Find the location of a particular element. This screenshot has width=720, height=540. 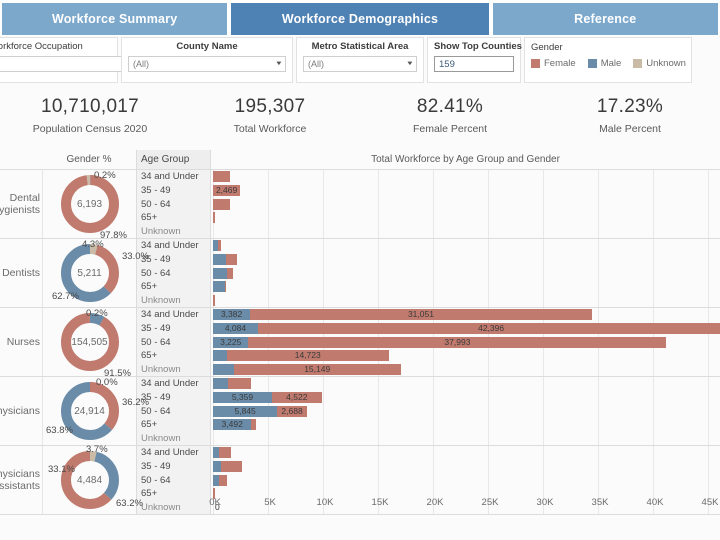

filter-show-top-counties: Show Top Counties 159 is located at coordinates (474, 60).